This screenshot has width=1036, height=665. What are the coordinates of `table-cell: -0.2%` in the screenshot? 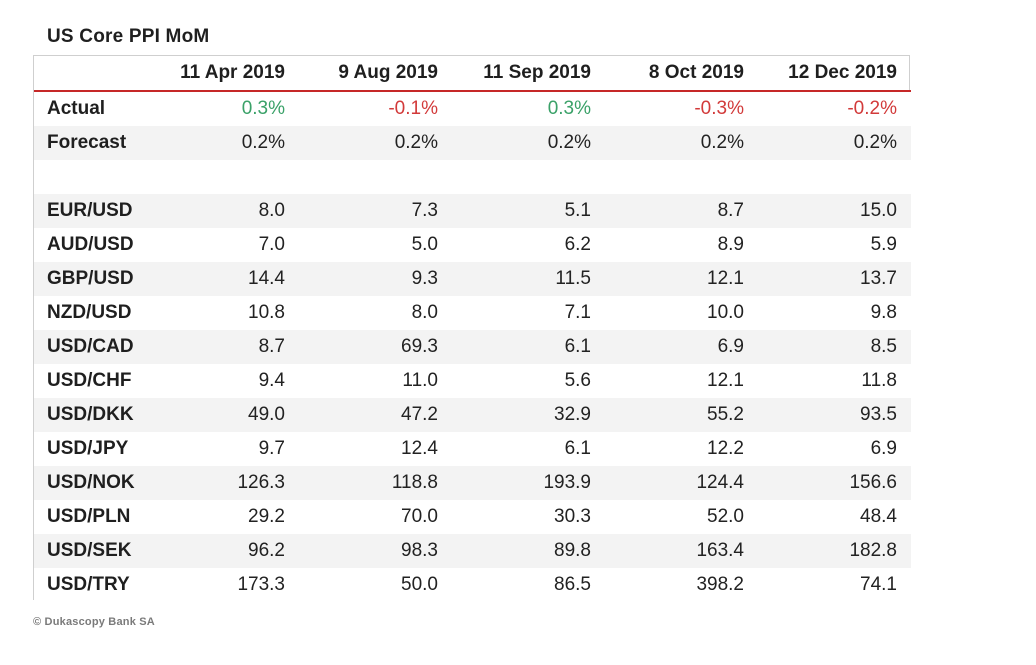 It's located at (834, 108).